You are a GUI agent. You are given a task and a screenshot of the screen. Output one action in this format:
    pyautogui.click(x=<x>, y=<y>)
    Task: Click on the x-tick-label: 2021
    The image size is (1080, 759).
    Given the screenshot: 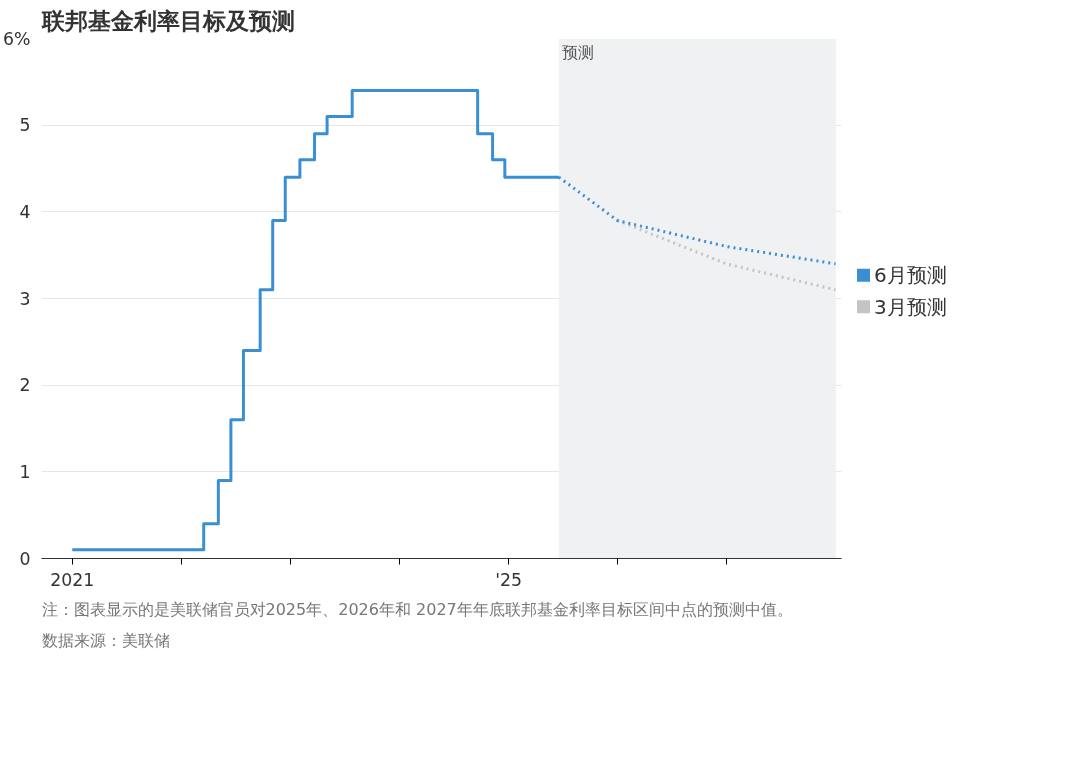 What is the action you would take?
    pyautogui.click(x=72, y=579)
    